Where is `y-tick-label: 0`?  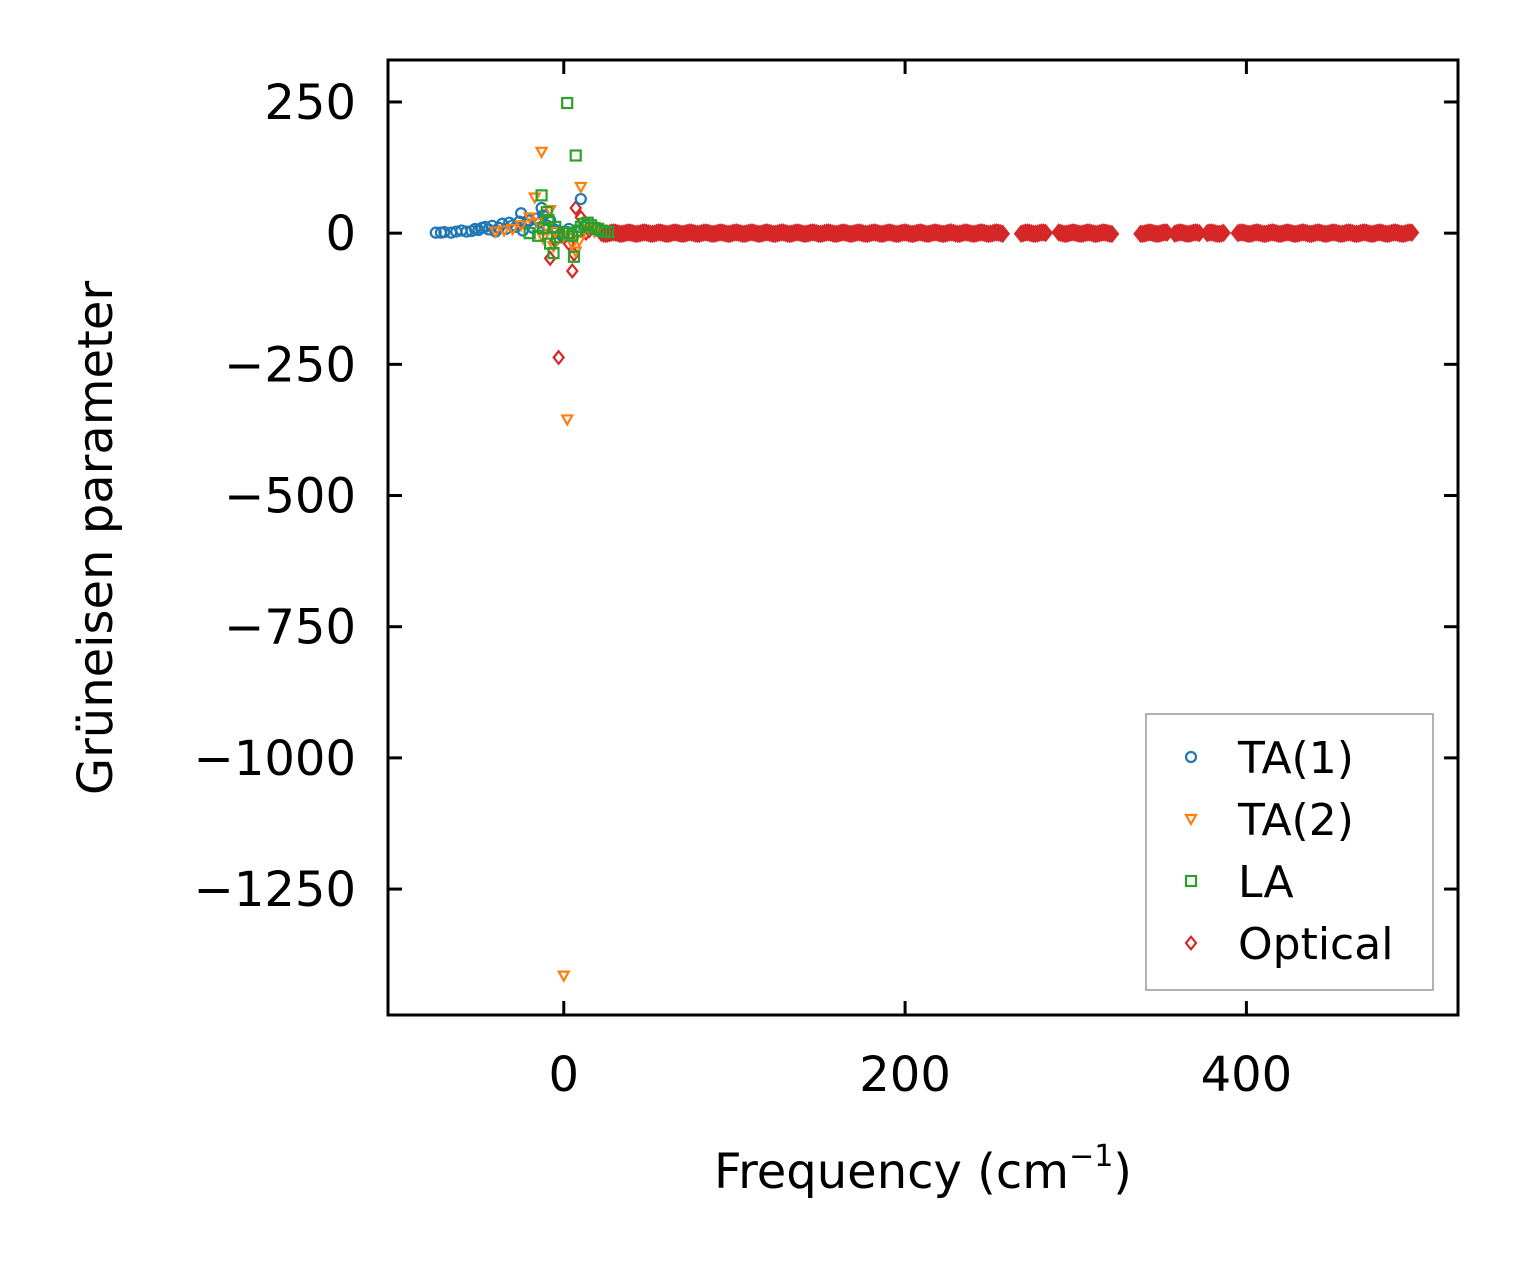 y-tick-label: 0 is located at coordinates (340, 234).